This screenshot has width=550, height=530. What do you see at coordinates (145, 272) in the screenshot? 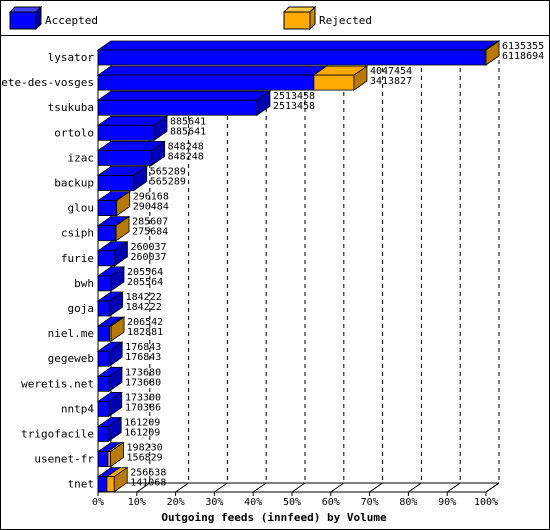
I see `value-label-rejected: 205564` at bounding box center [145, 272].